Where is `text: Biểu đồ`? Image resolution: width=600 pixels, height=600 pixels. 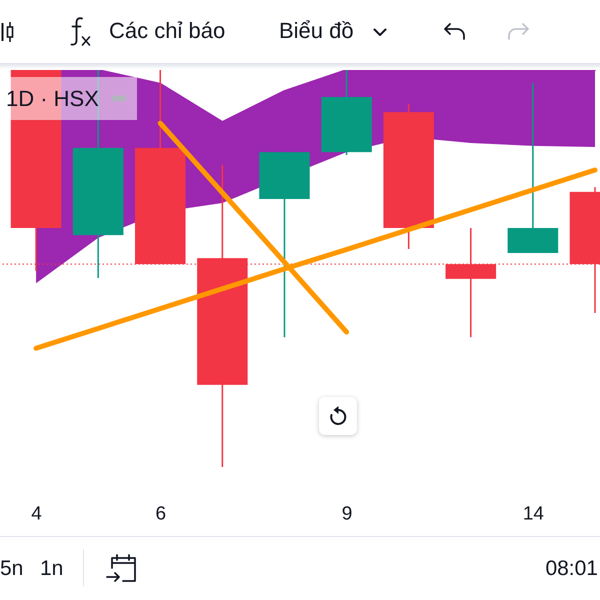 text: Biểu đồ is located at coordinates (316, 31).